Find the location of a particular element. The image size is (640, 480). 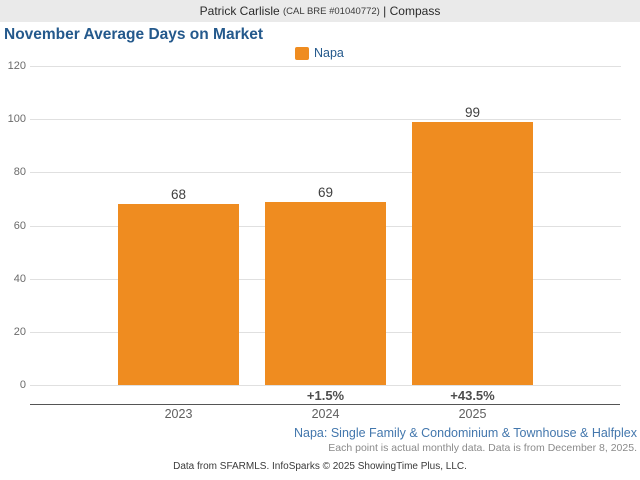

x-axis-tick-label-2023: 2023 is located at coordinates (178, 414).